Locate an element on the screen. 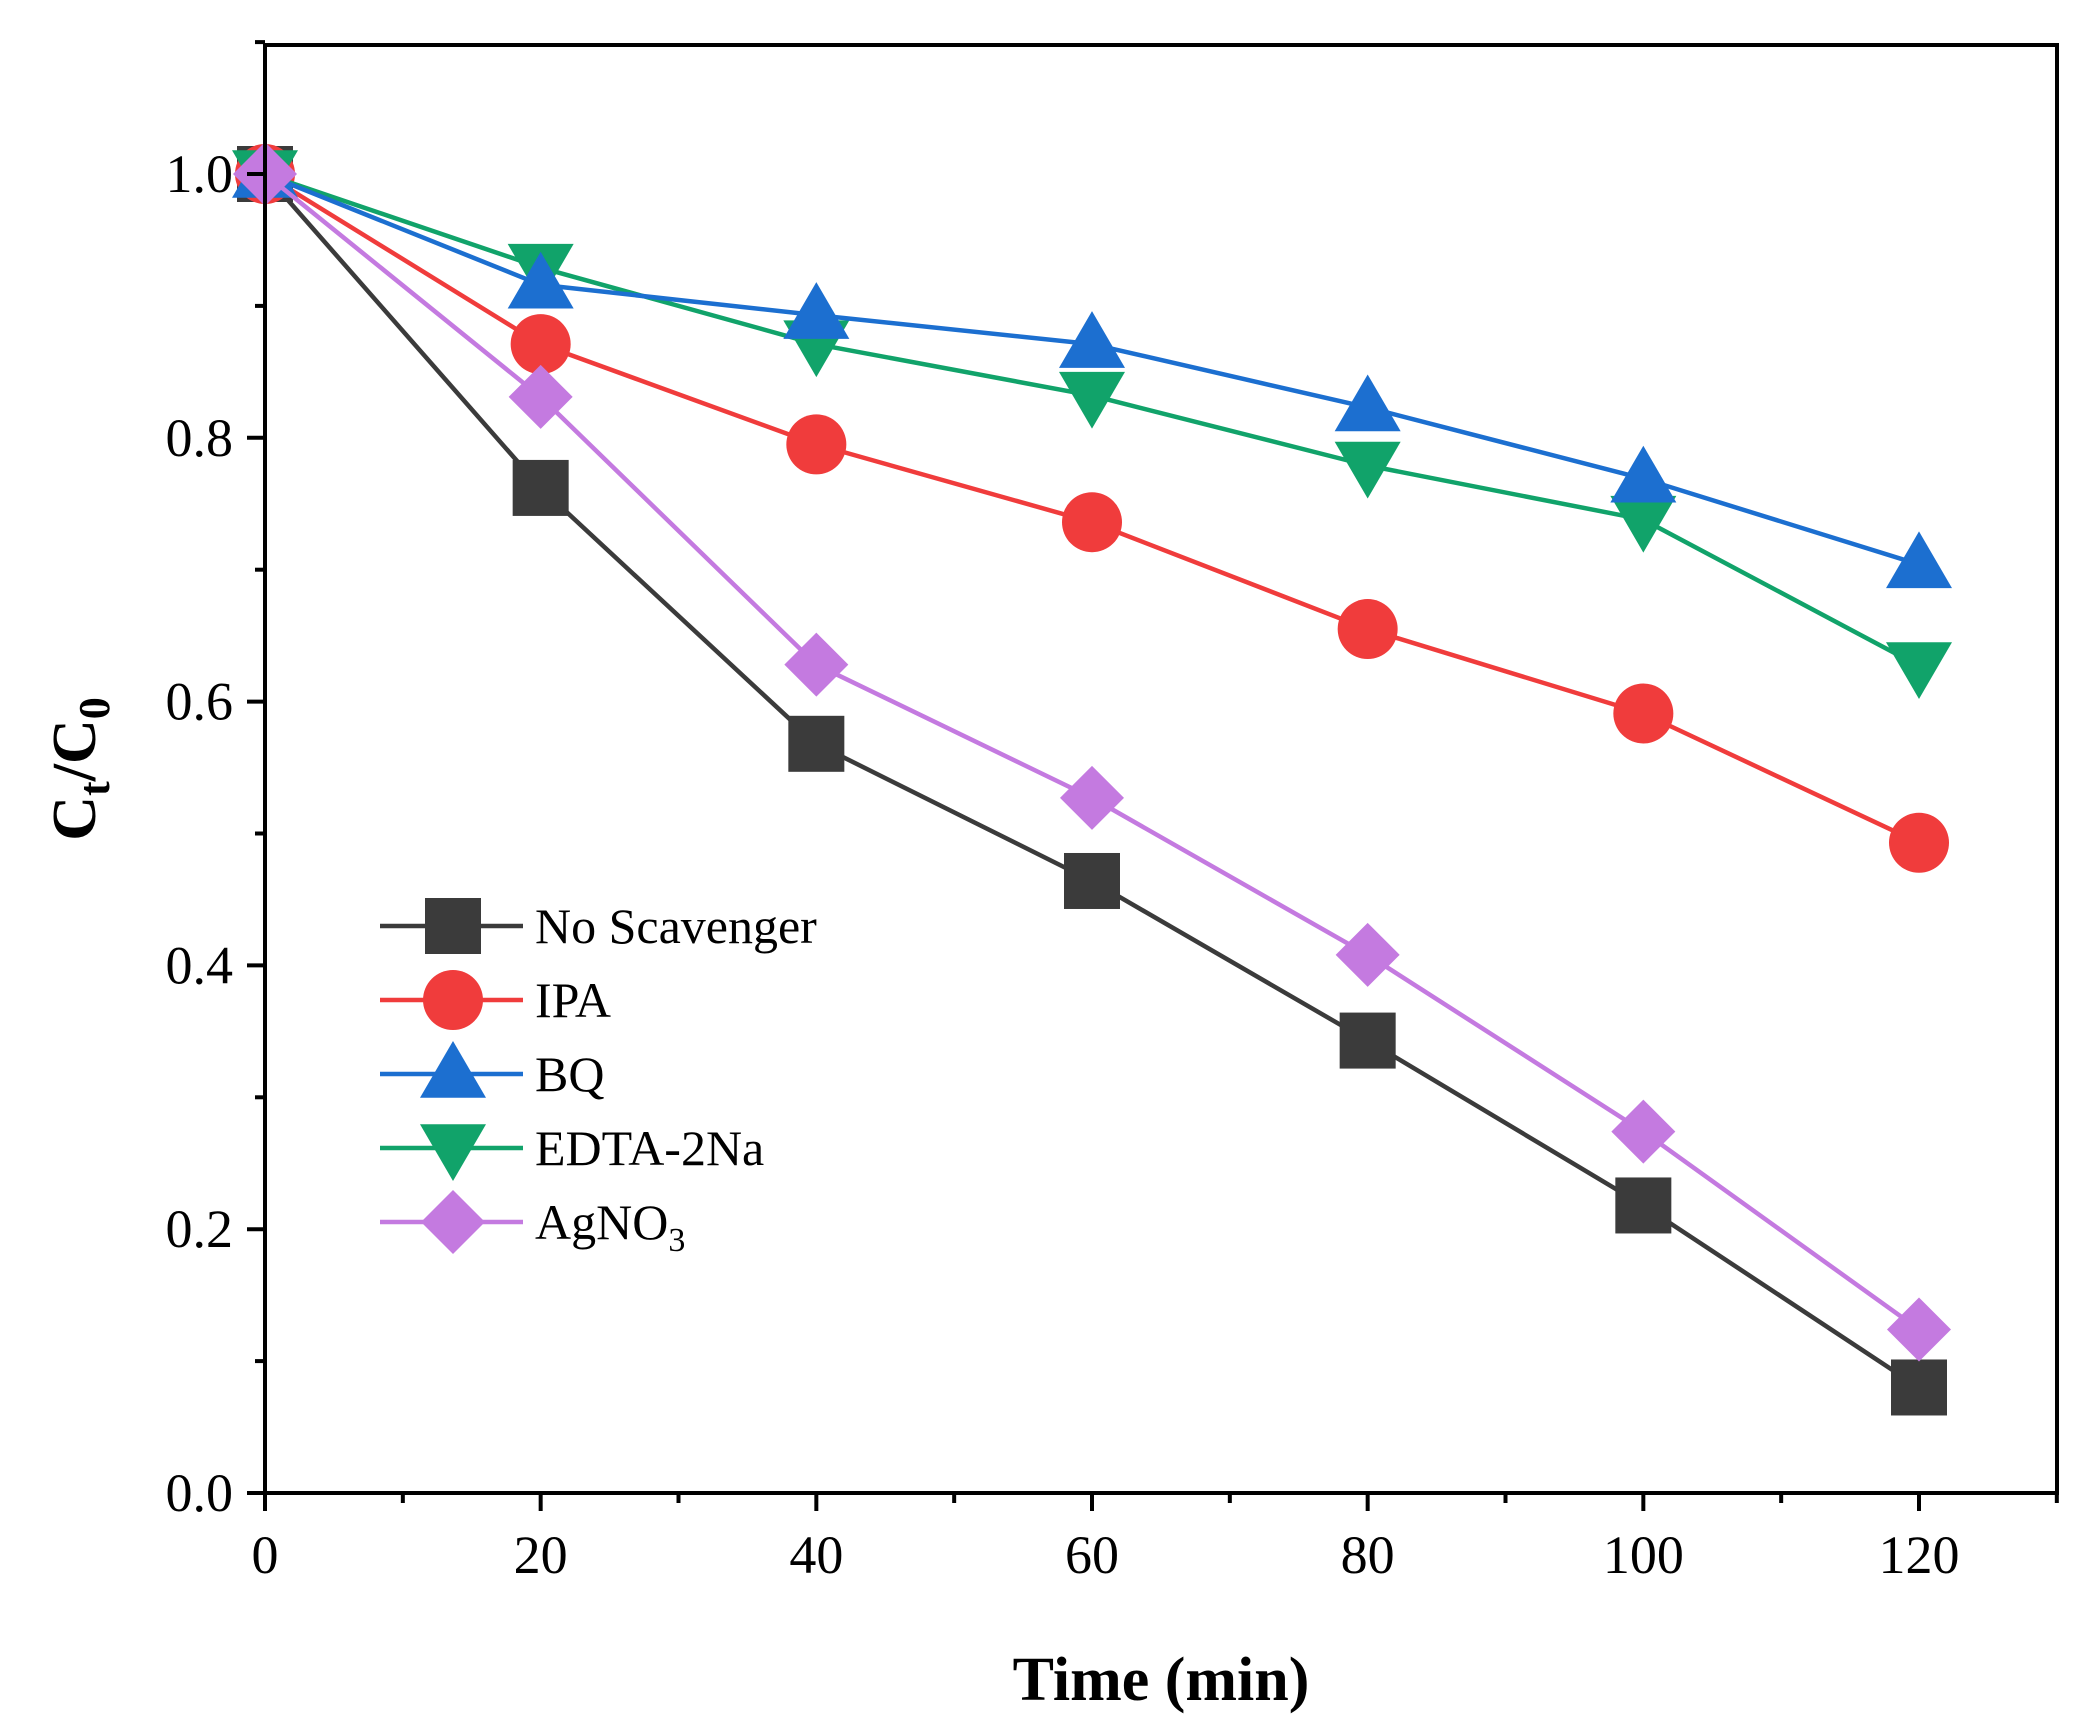  legend-label: IPA is located at coordinates (573, 1000).